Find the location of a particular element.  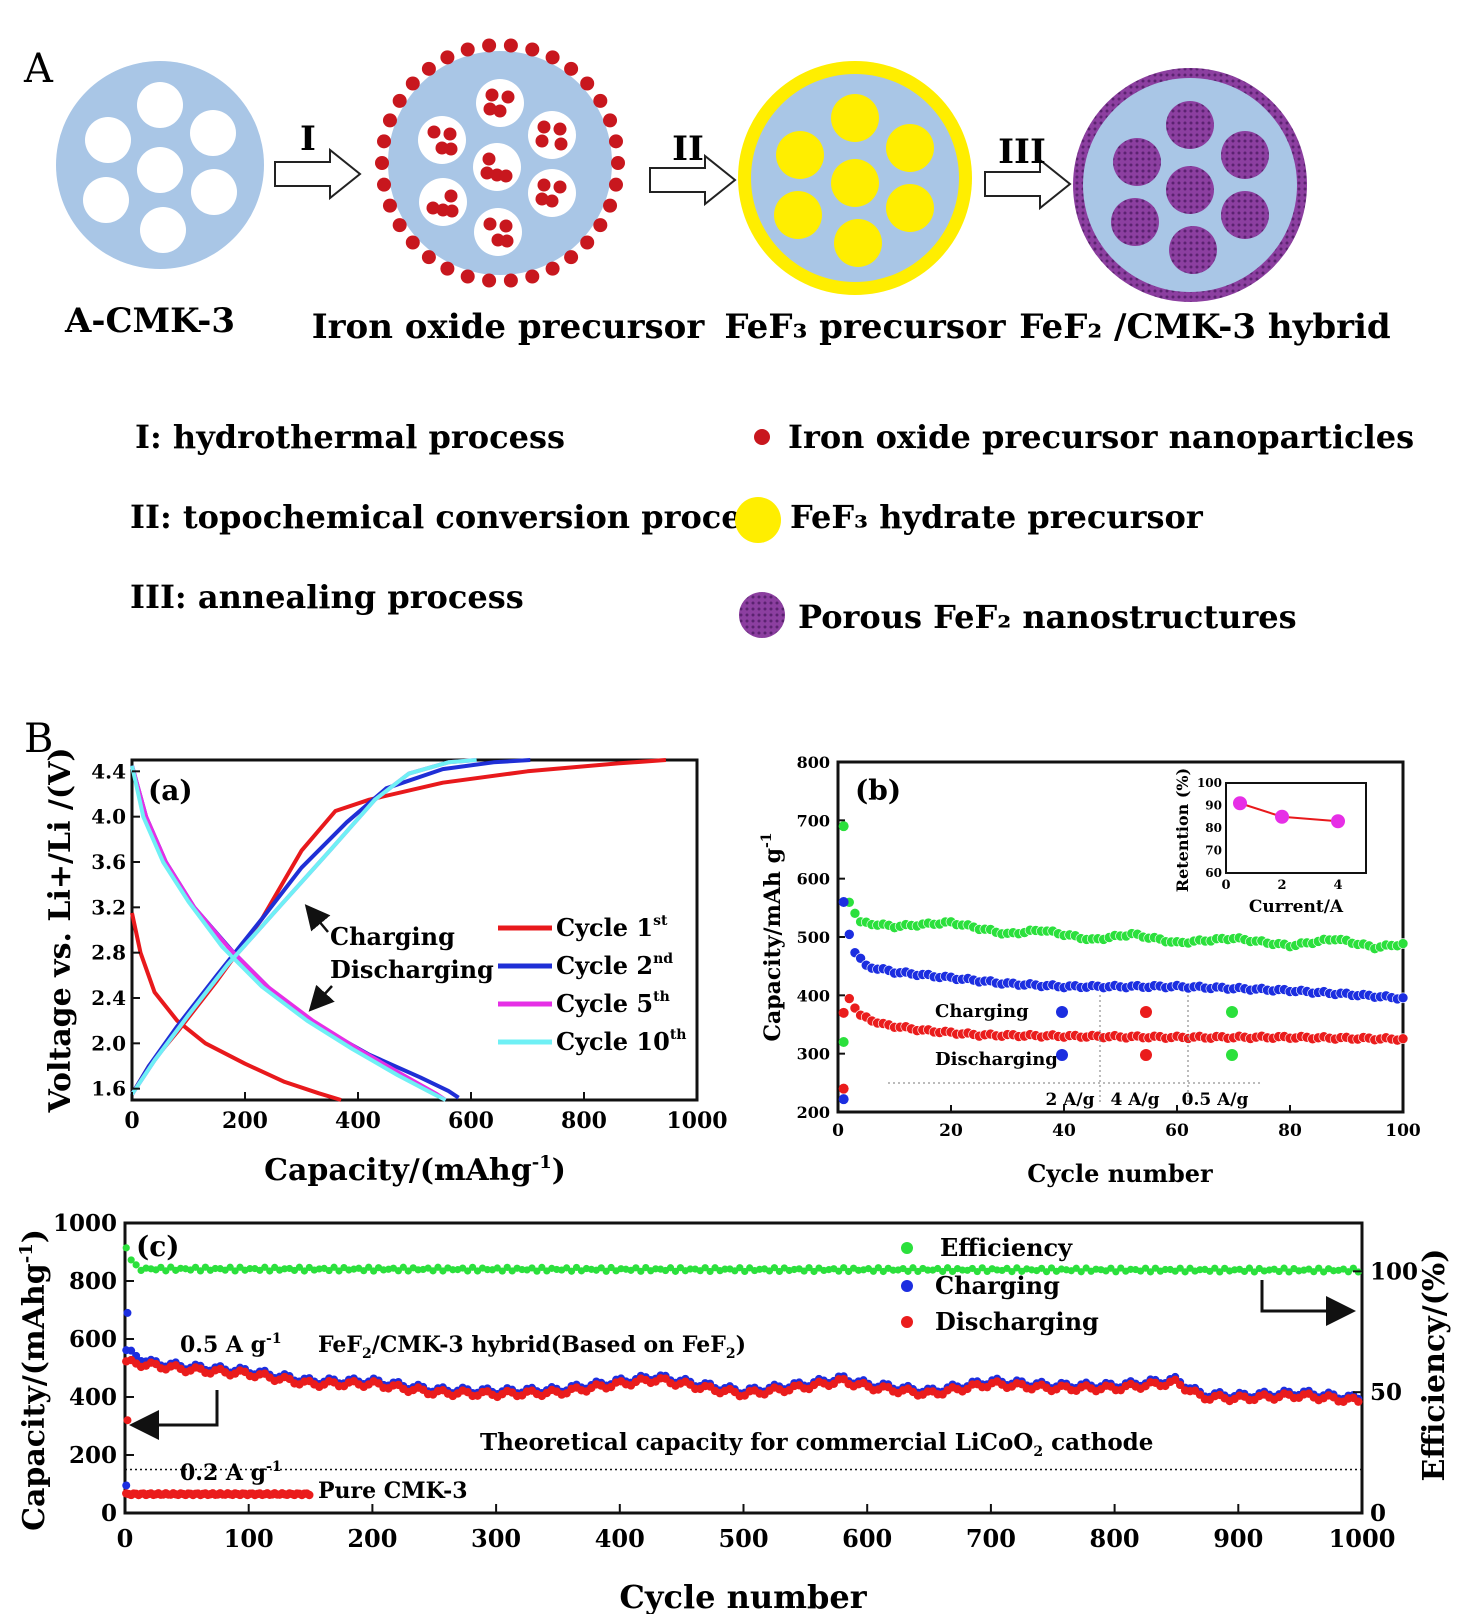

chart-b-inset-xtick-label: 2 is located at coordinates (1281, 885).